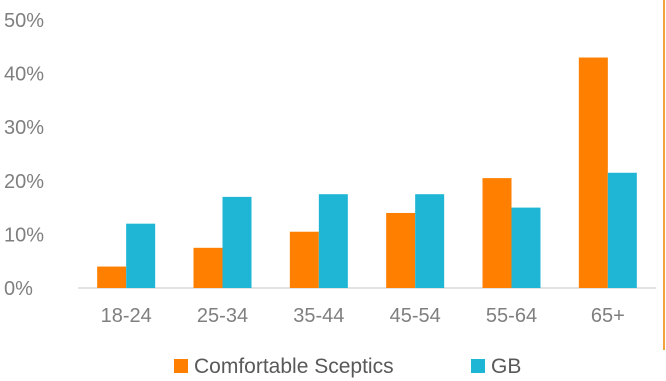 This screenshot has width=666, height=381. What do you see at coordinates (506, 366) in the screenshot?
I see `legend-label: GB` at bounding box center [506, 366].